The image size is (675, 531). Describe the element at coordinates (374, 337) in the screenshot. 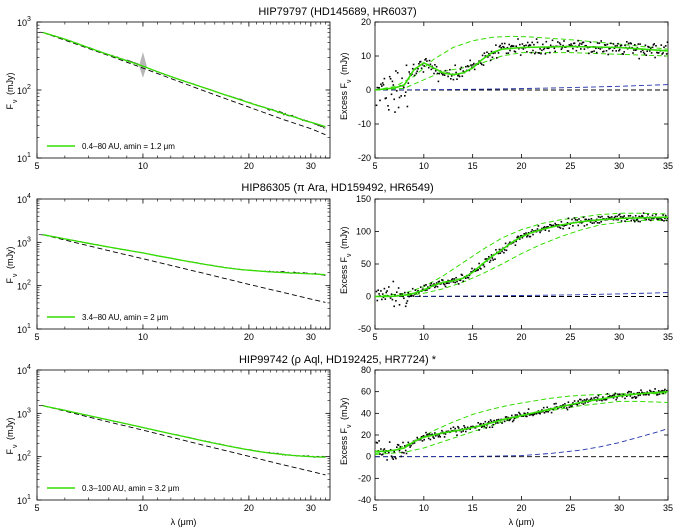

I see `x-tick-label: 5` at that location.